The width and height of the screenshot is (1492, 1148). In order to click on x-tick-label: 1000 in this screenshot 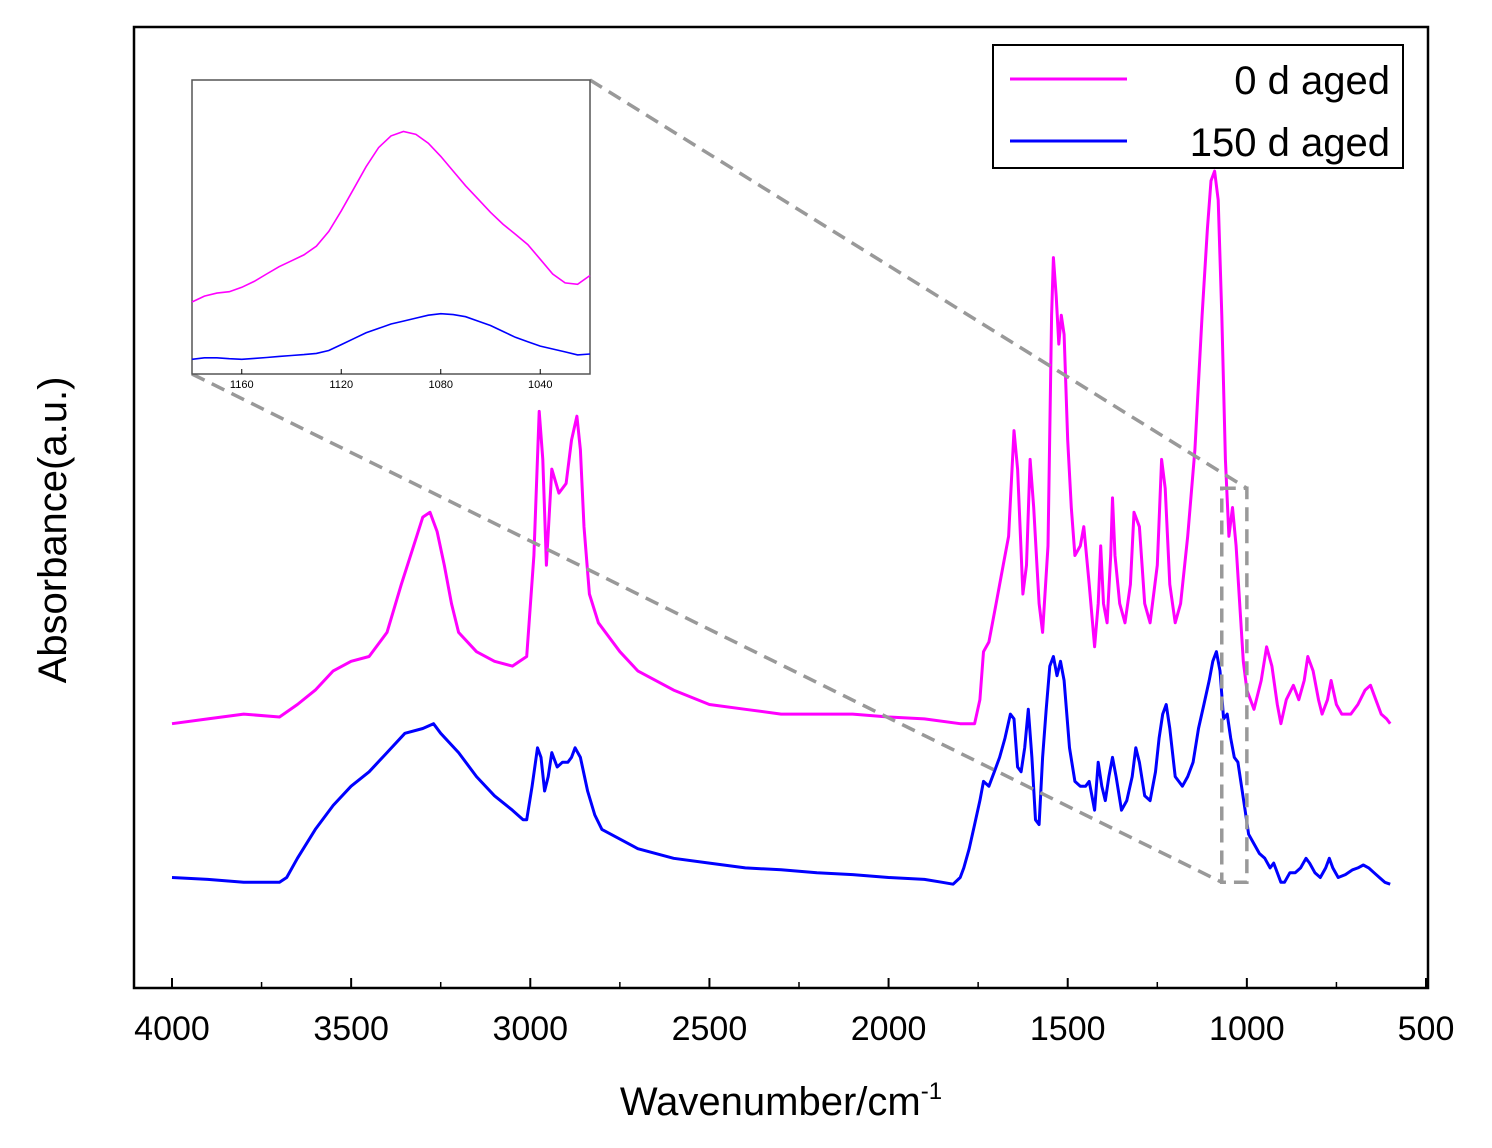, I will do `click(1247, 1029)`.